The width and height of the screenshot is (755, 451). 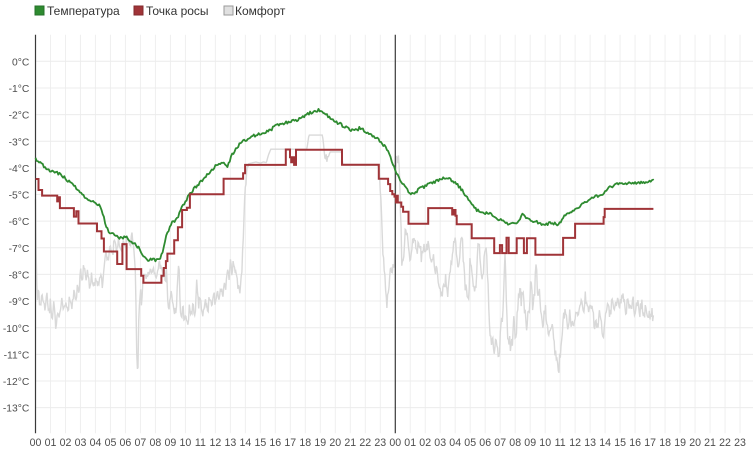 What do you see at coordinates (19, 276) in the screenshot?
I see `svg-text: -8°C` at bounding box center [19, 276].